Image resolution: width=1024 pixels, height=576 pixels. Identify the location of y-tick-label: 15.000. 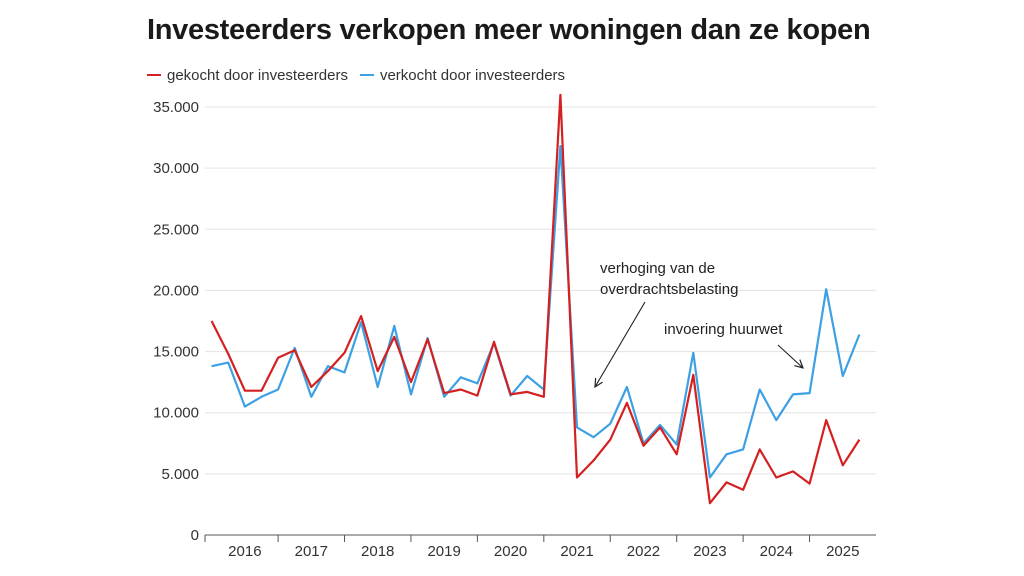
(176, 352).